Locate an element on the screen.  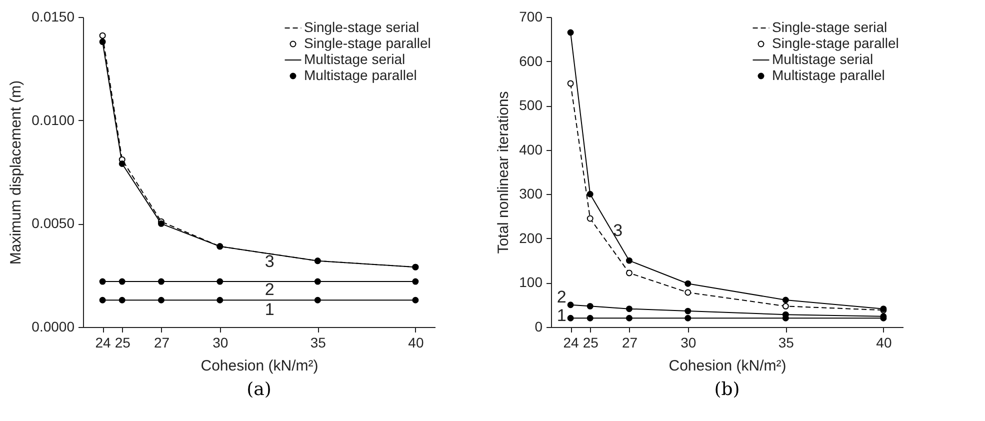
y-tick-label: 500 is located at coordinates (531, 105).